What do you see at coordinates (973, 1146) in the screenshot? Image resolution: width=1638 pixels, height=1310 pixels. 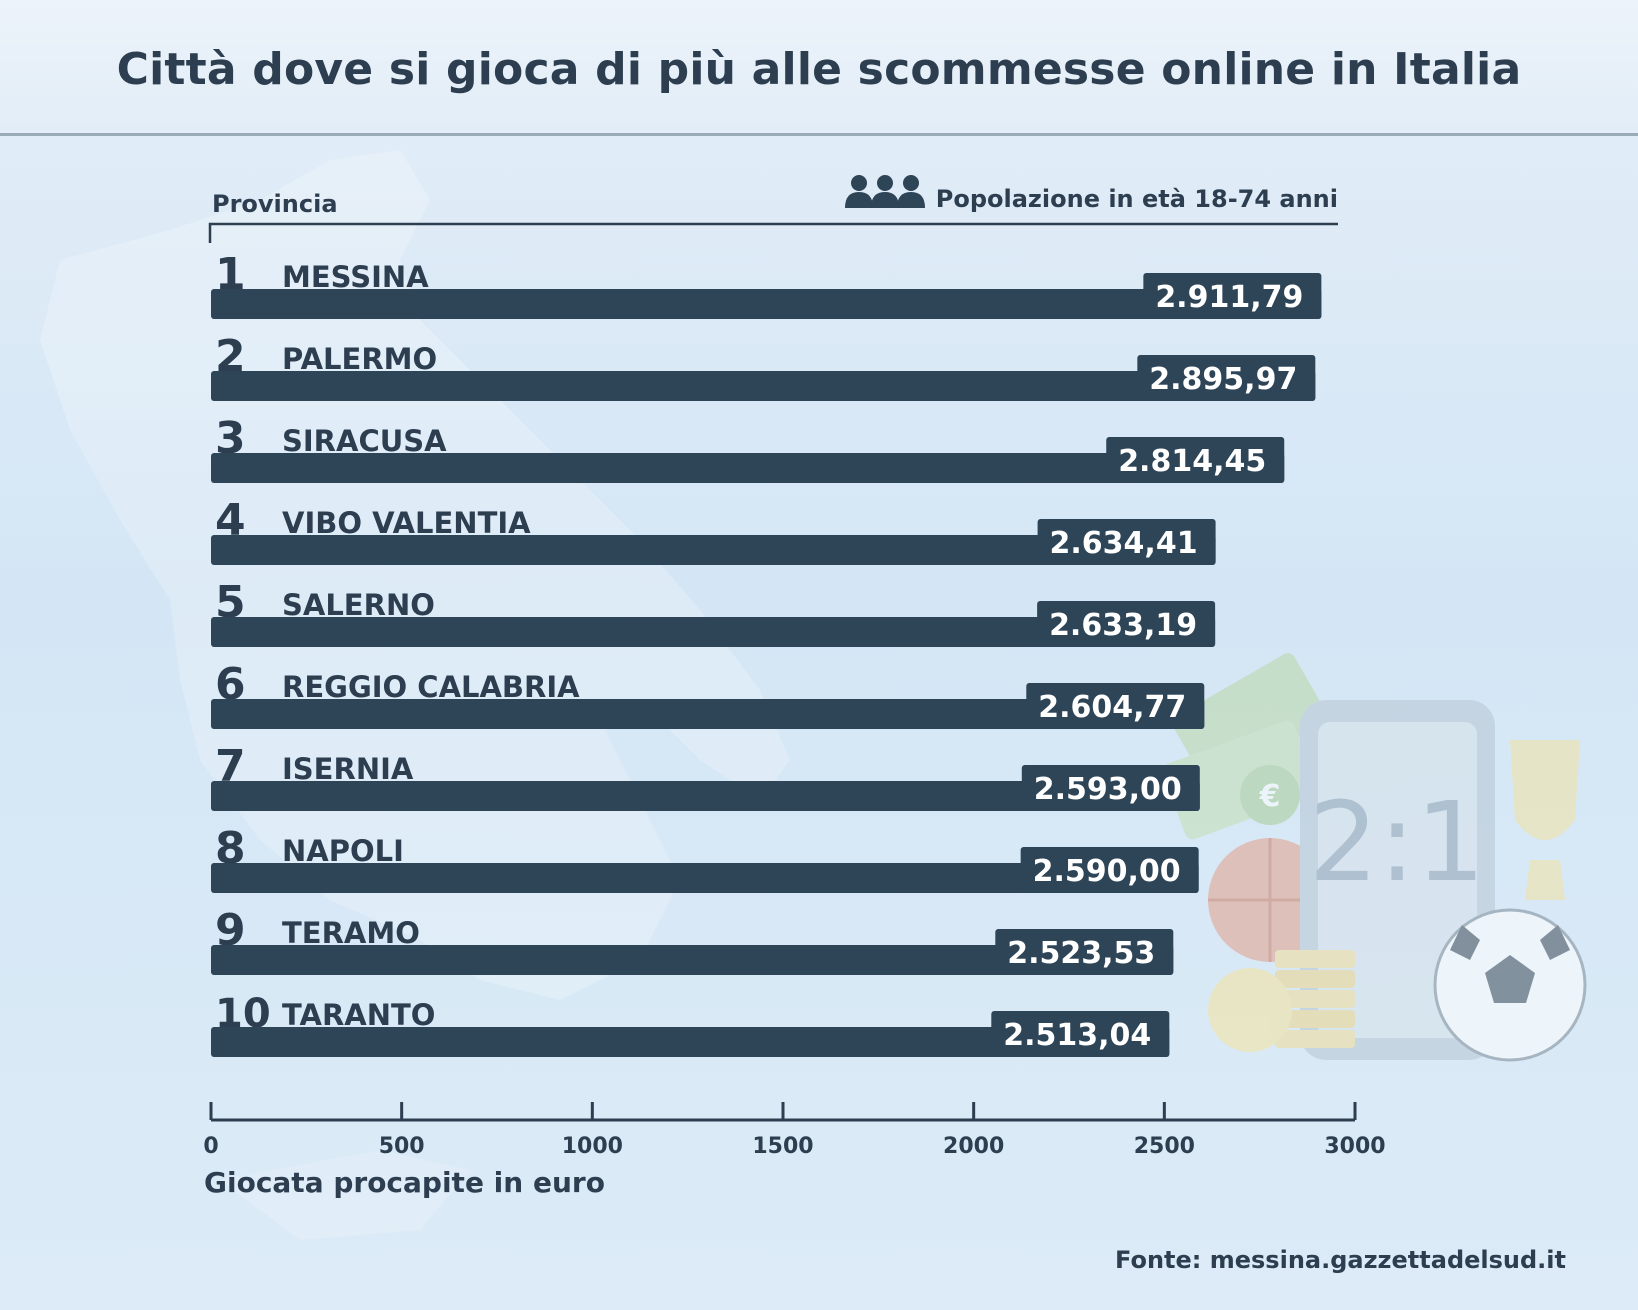 I see `x-tick-label: 2000` at bounding box center [973, 1146].